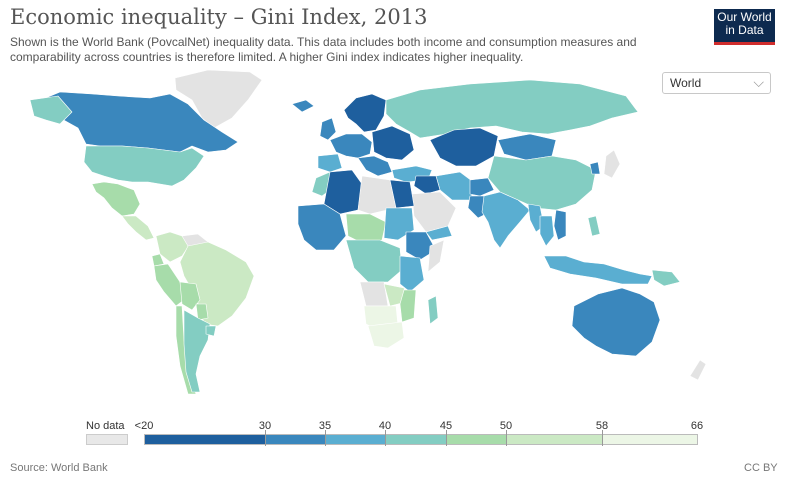  Describe the element at coordinates (211, 331) in the screenshot. I see `country-uruguay` at that location.